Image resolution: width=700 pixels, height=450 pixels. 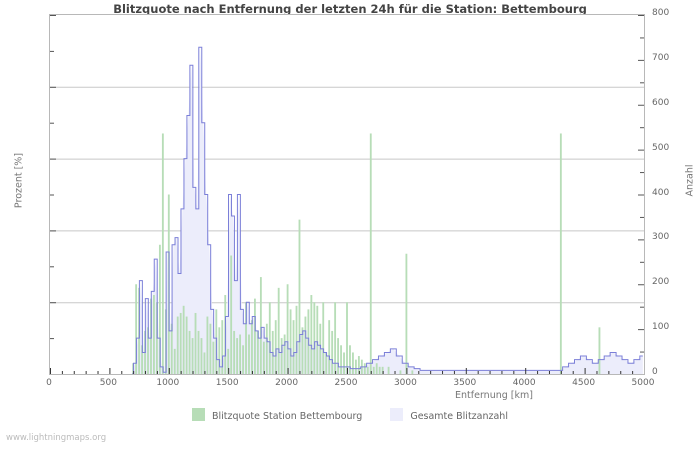 I want to click on x-tick-label: 5000, so click(x=643, y=383).